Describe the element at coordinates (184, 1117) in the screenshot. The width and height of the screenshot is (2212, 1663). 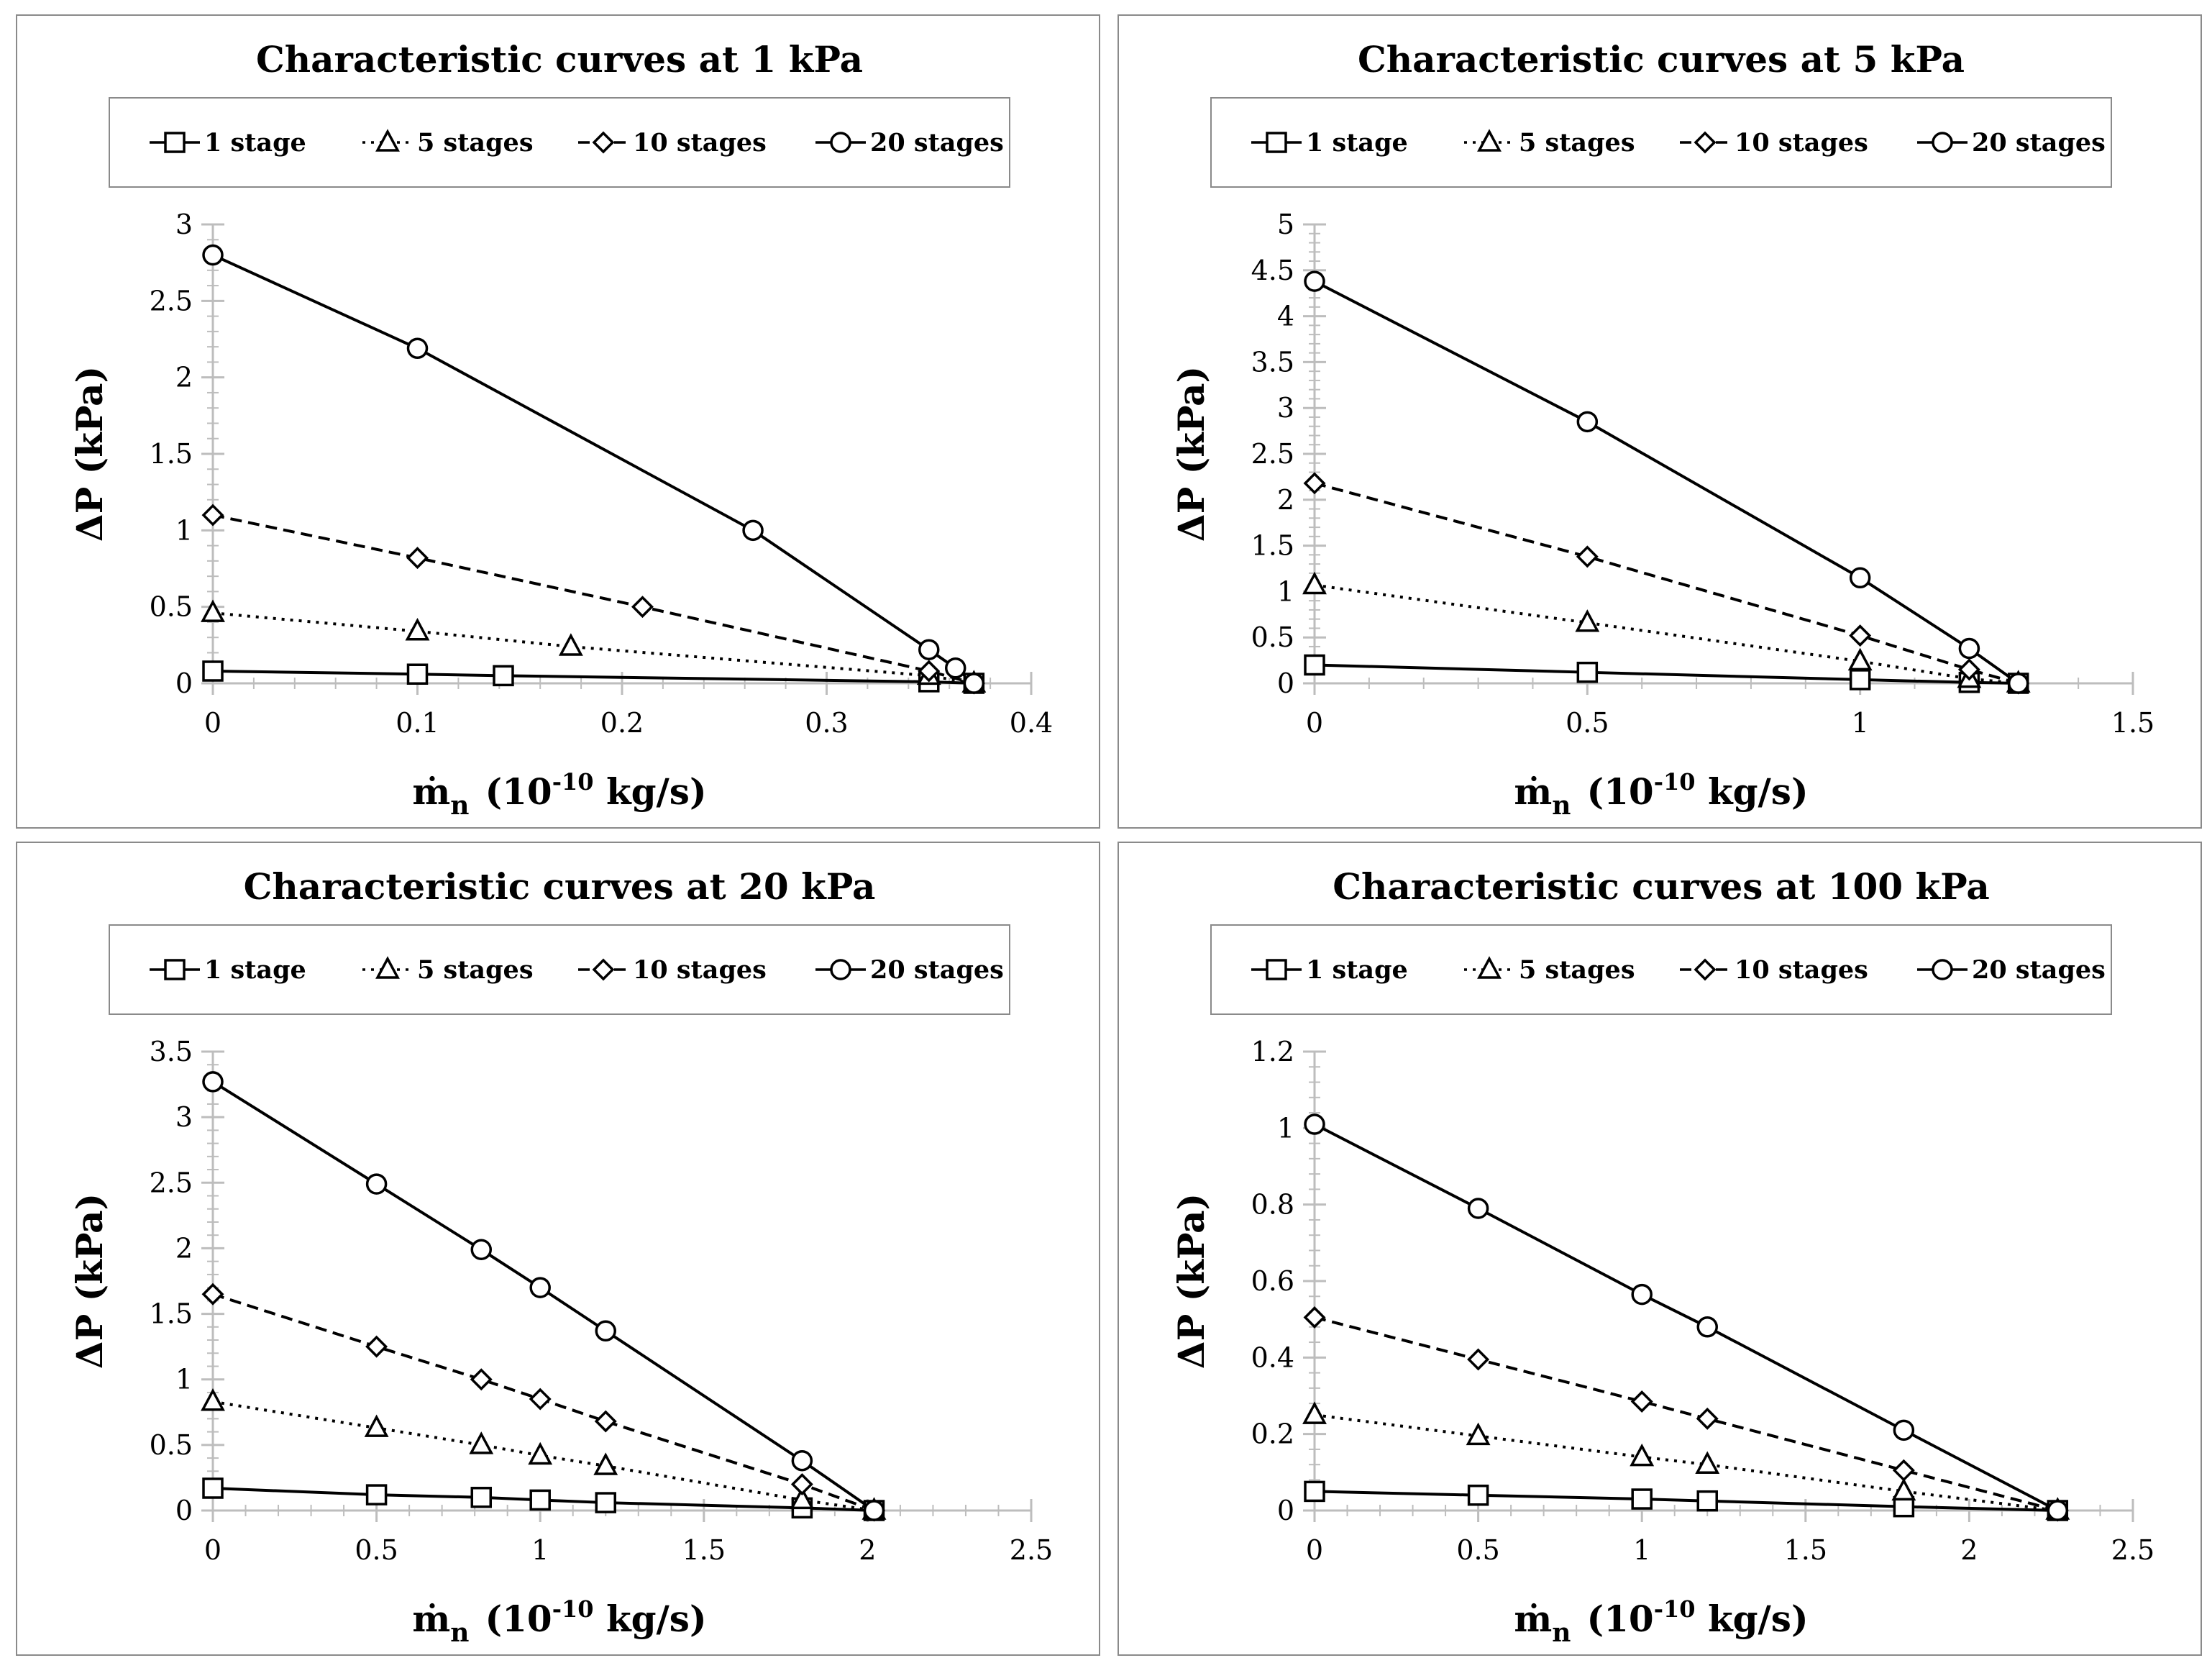
I see `y-tick-label: 3` at that location.